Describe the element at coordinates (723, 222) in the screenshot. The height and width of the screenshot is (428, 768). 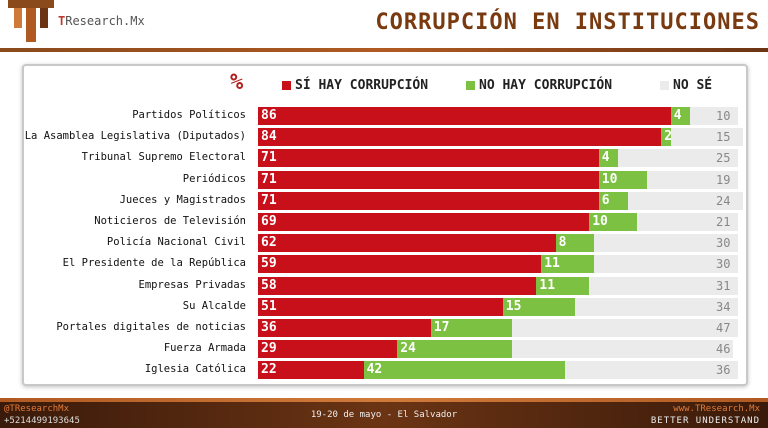
I see `data-label-unknown: 21` at that location.